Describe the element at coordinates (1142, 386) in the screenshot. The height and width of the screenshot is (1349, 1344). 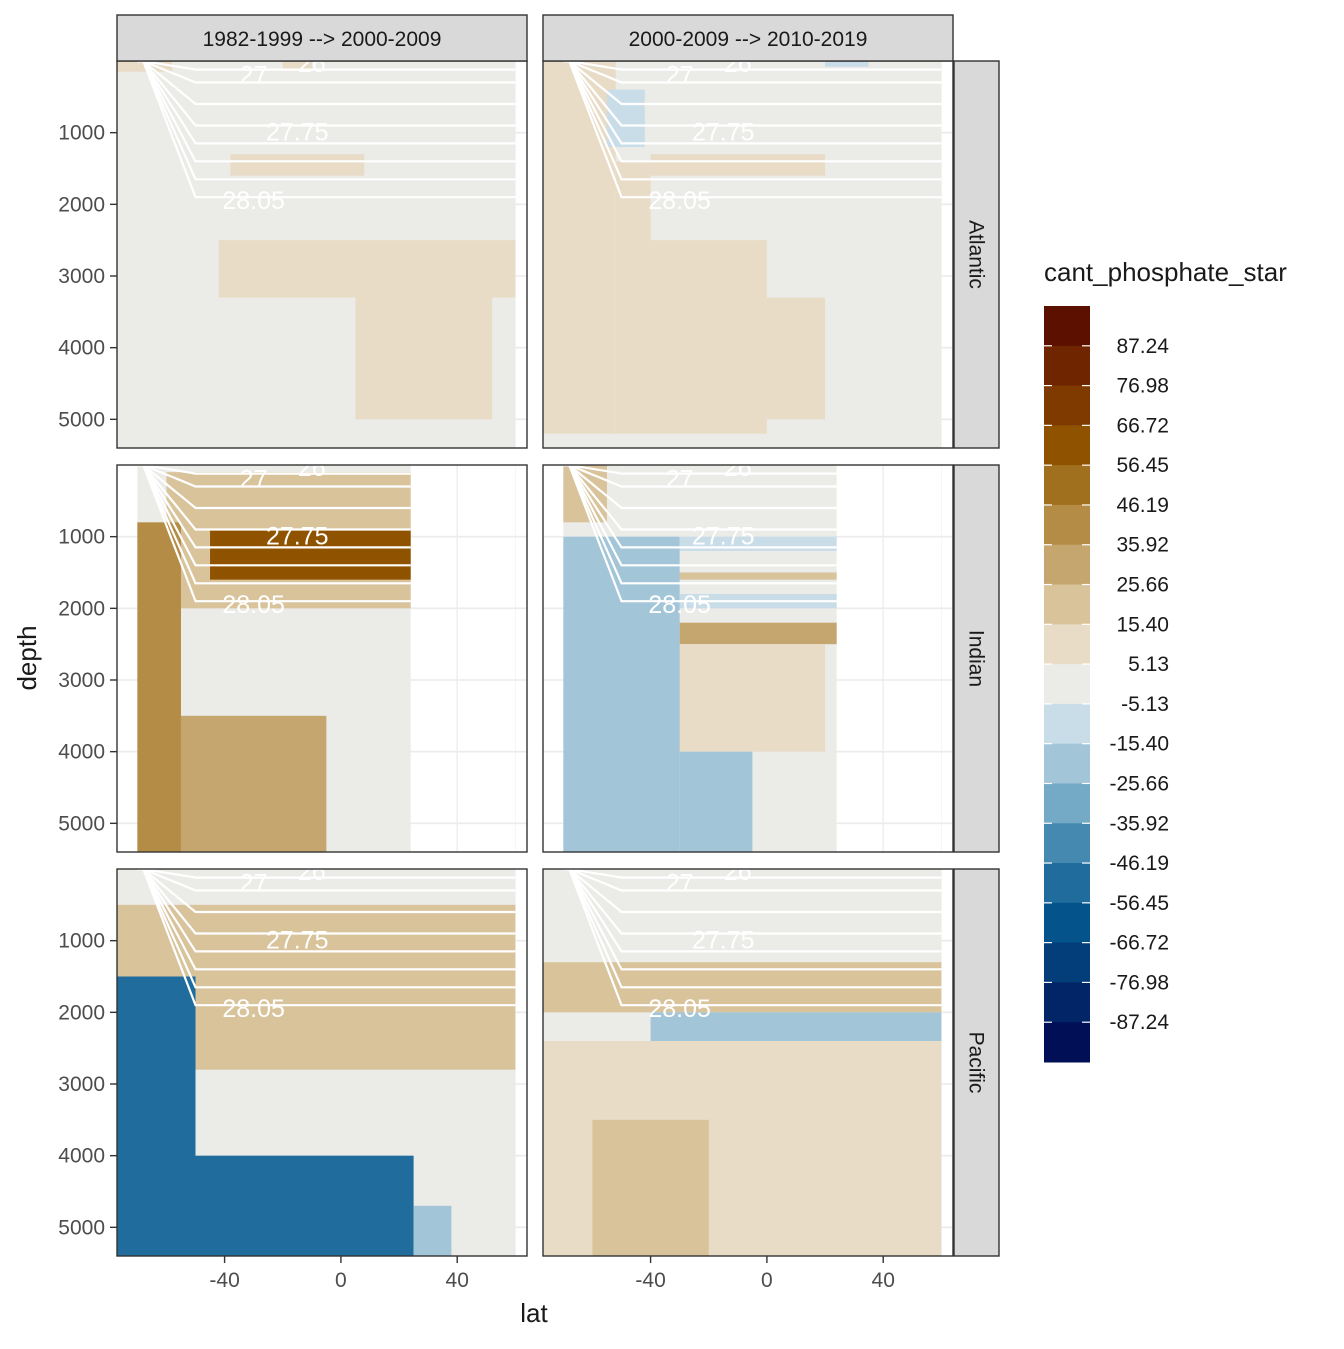
I see `legend-label: 76.98` at that location.